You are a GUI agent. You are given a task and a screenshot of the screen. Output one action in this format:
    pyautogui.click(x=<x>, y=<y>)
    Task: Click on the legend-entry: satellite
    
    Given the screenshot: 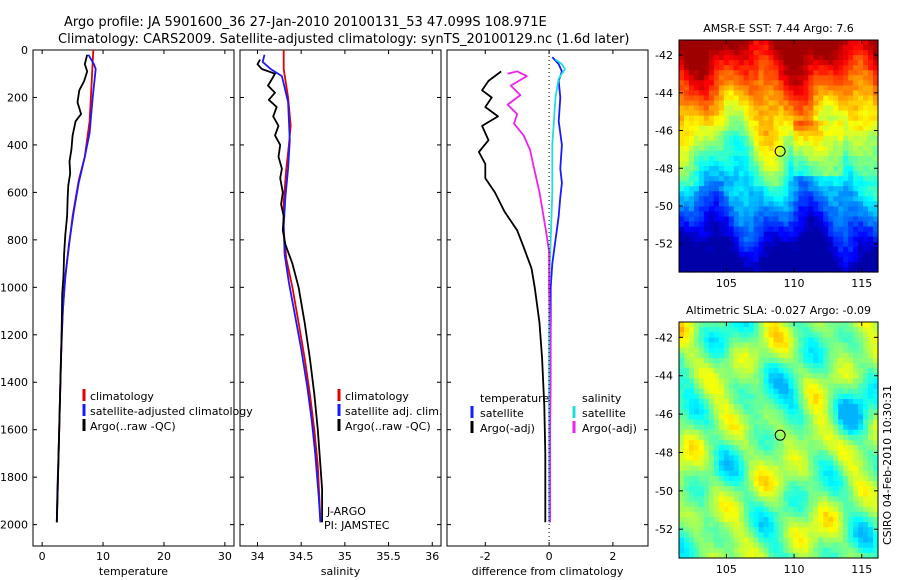 What is the action you would take?
    pyautogui.click(x=502, y=413)
    